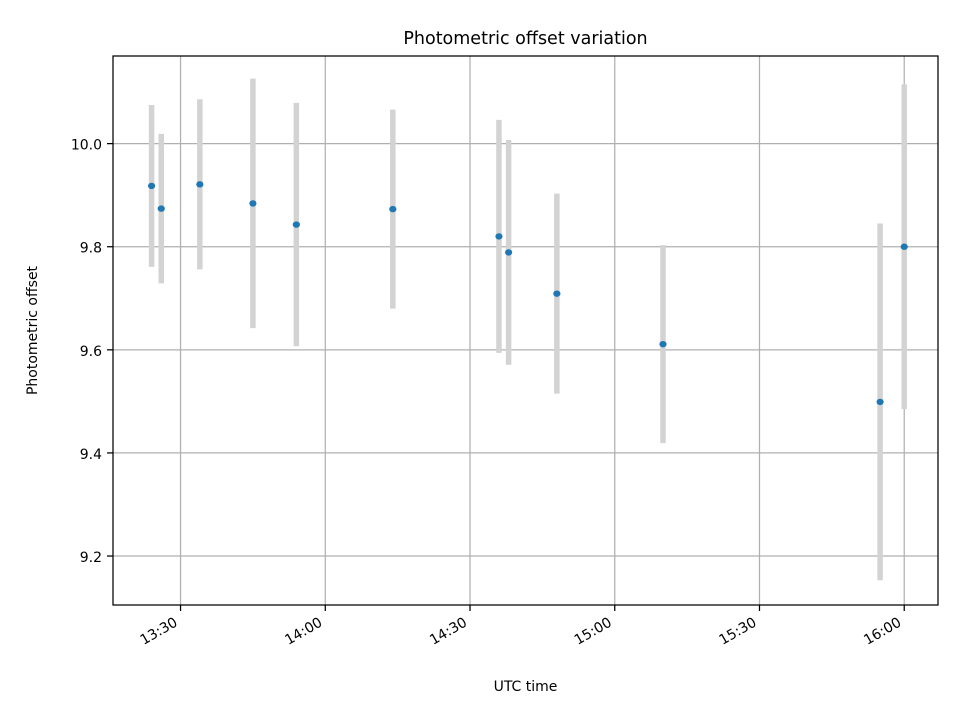 This screenshot has width=960, height=724. What do you see at coordinates (91, 455) in the screenshot?
I see `y-tick-label: 9.4` at bounding box center [91, 455].